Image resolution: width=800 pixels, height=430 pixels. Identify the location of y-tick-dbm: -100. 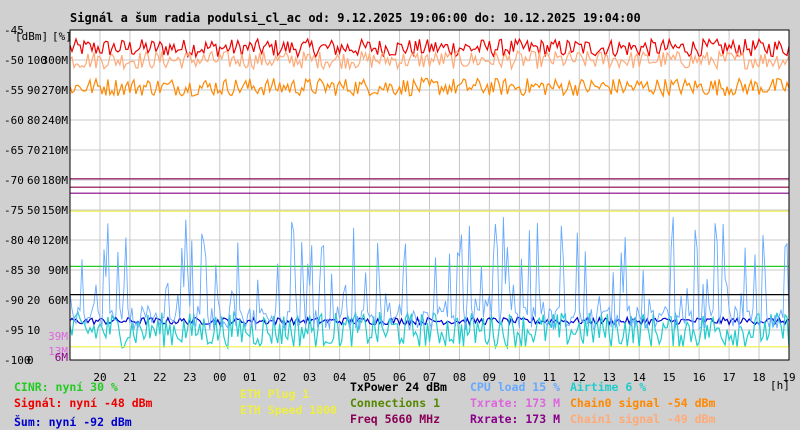
(17, 360).